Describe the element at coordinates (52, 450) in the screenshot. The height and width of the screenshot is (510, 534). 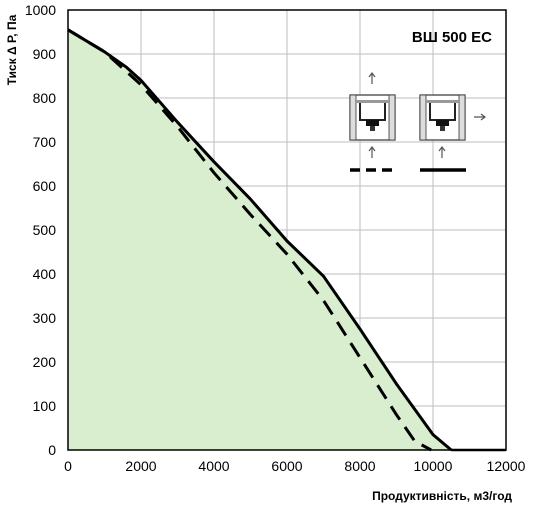
I see `y-tick-label: 0` at that location.